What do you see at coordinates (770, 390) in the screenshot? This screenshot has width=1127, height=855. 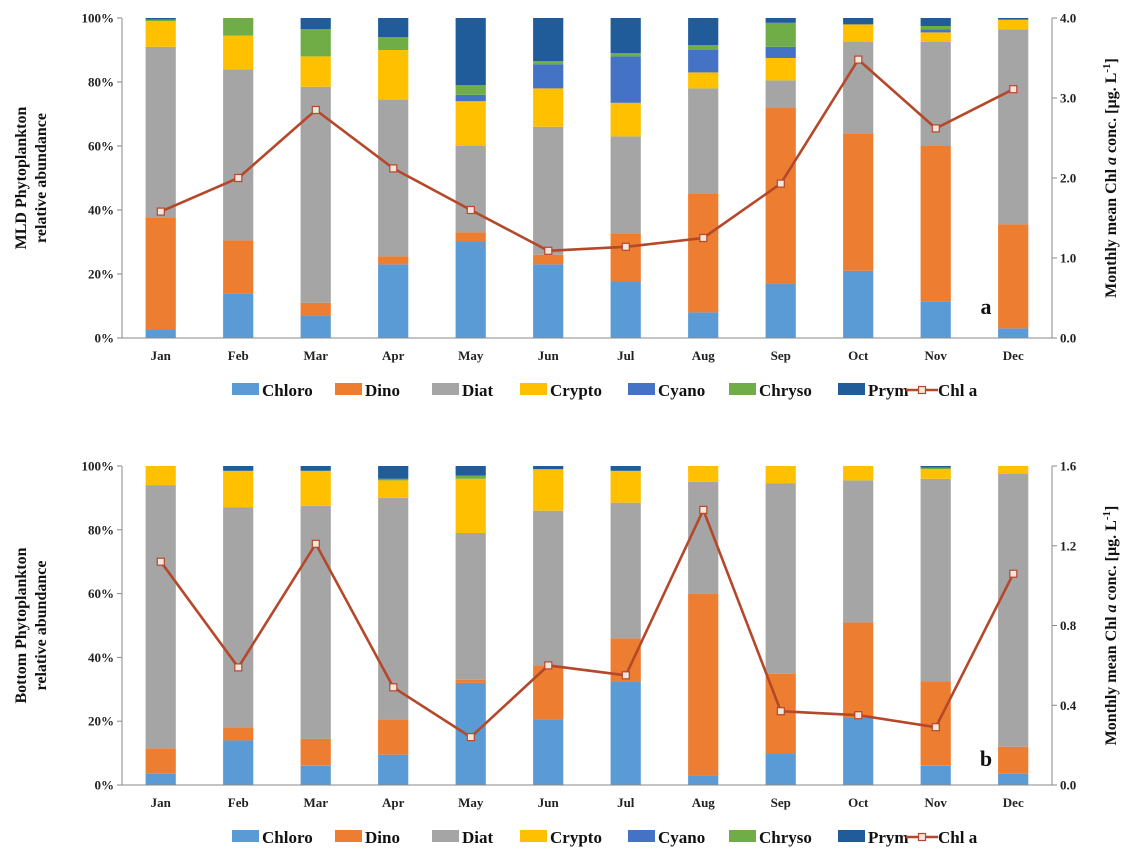 I see `legend-item-chryso: Chryso` at bounding box center [770, 390].